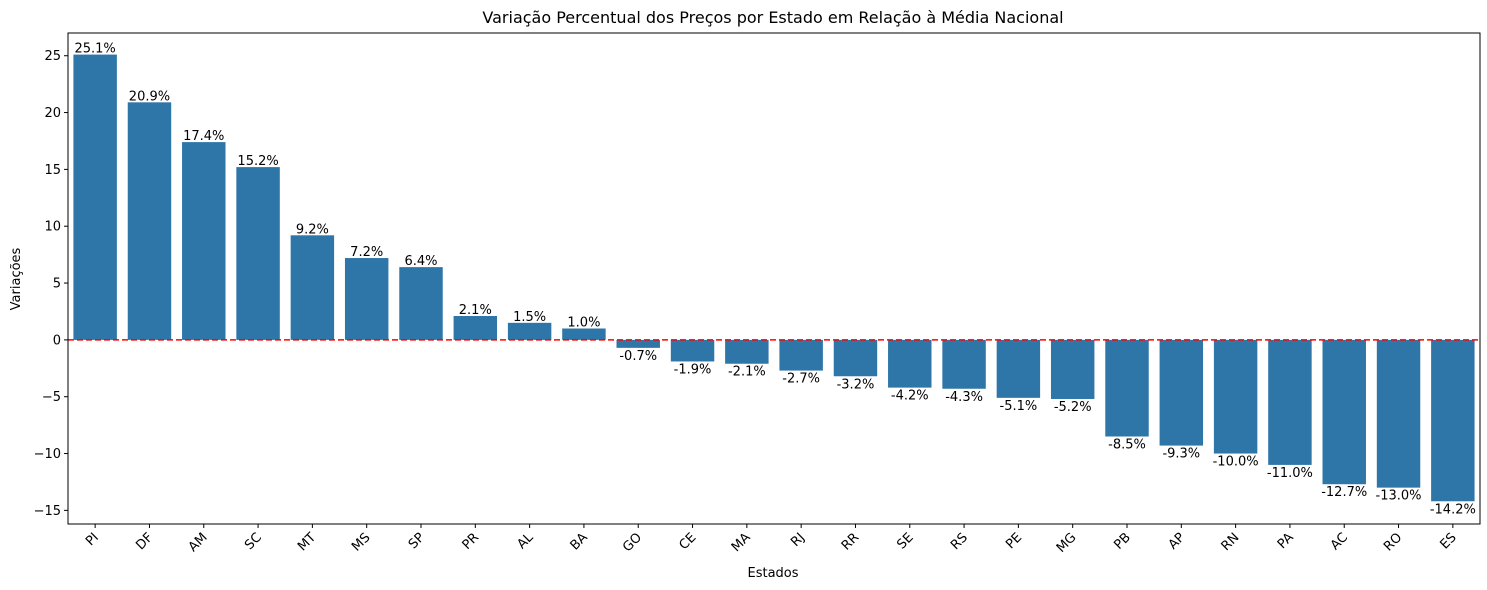  I want to click on bar-am, so click(204, 241).